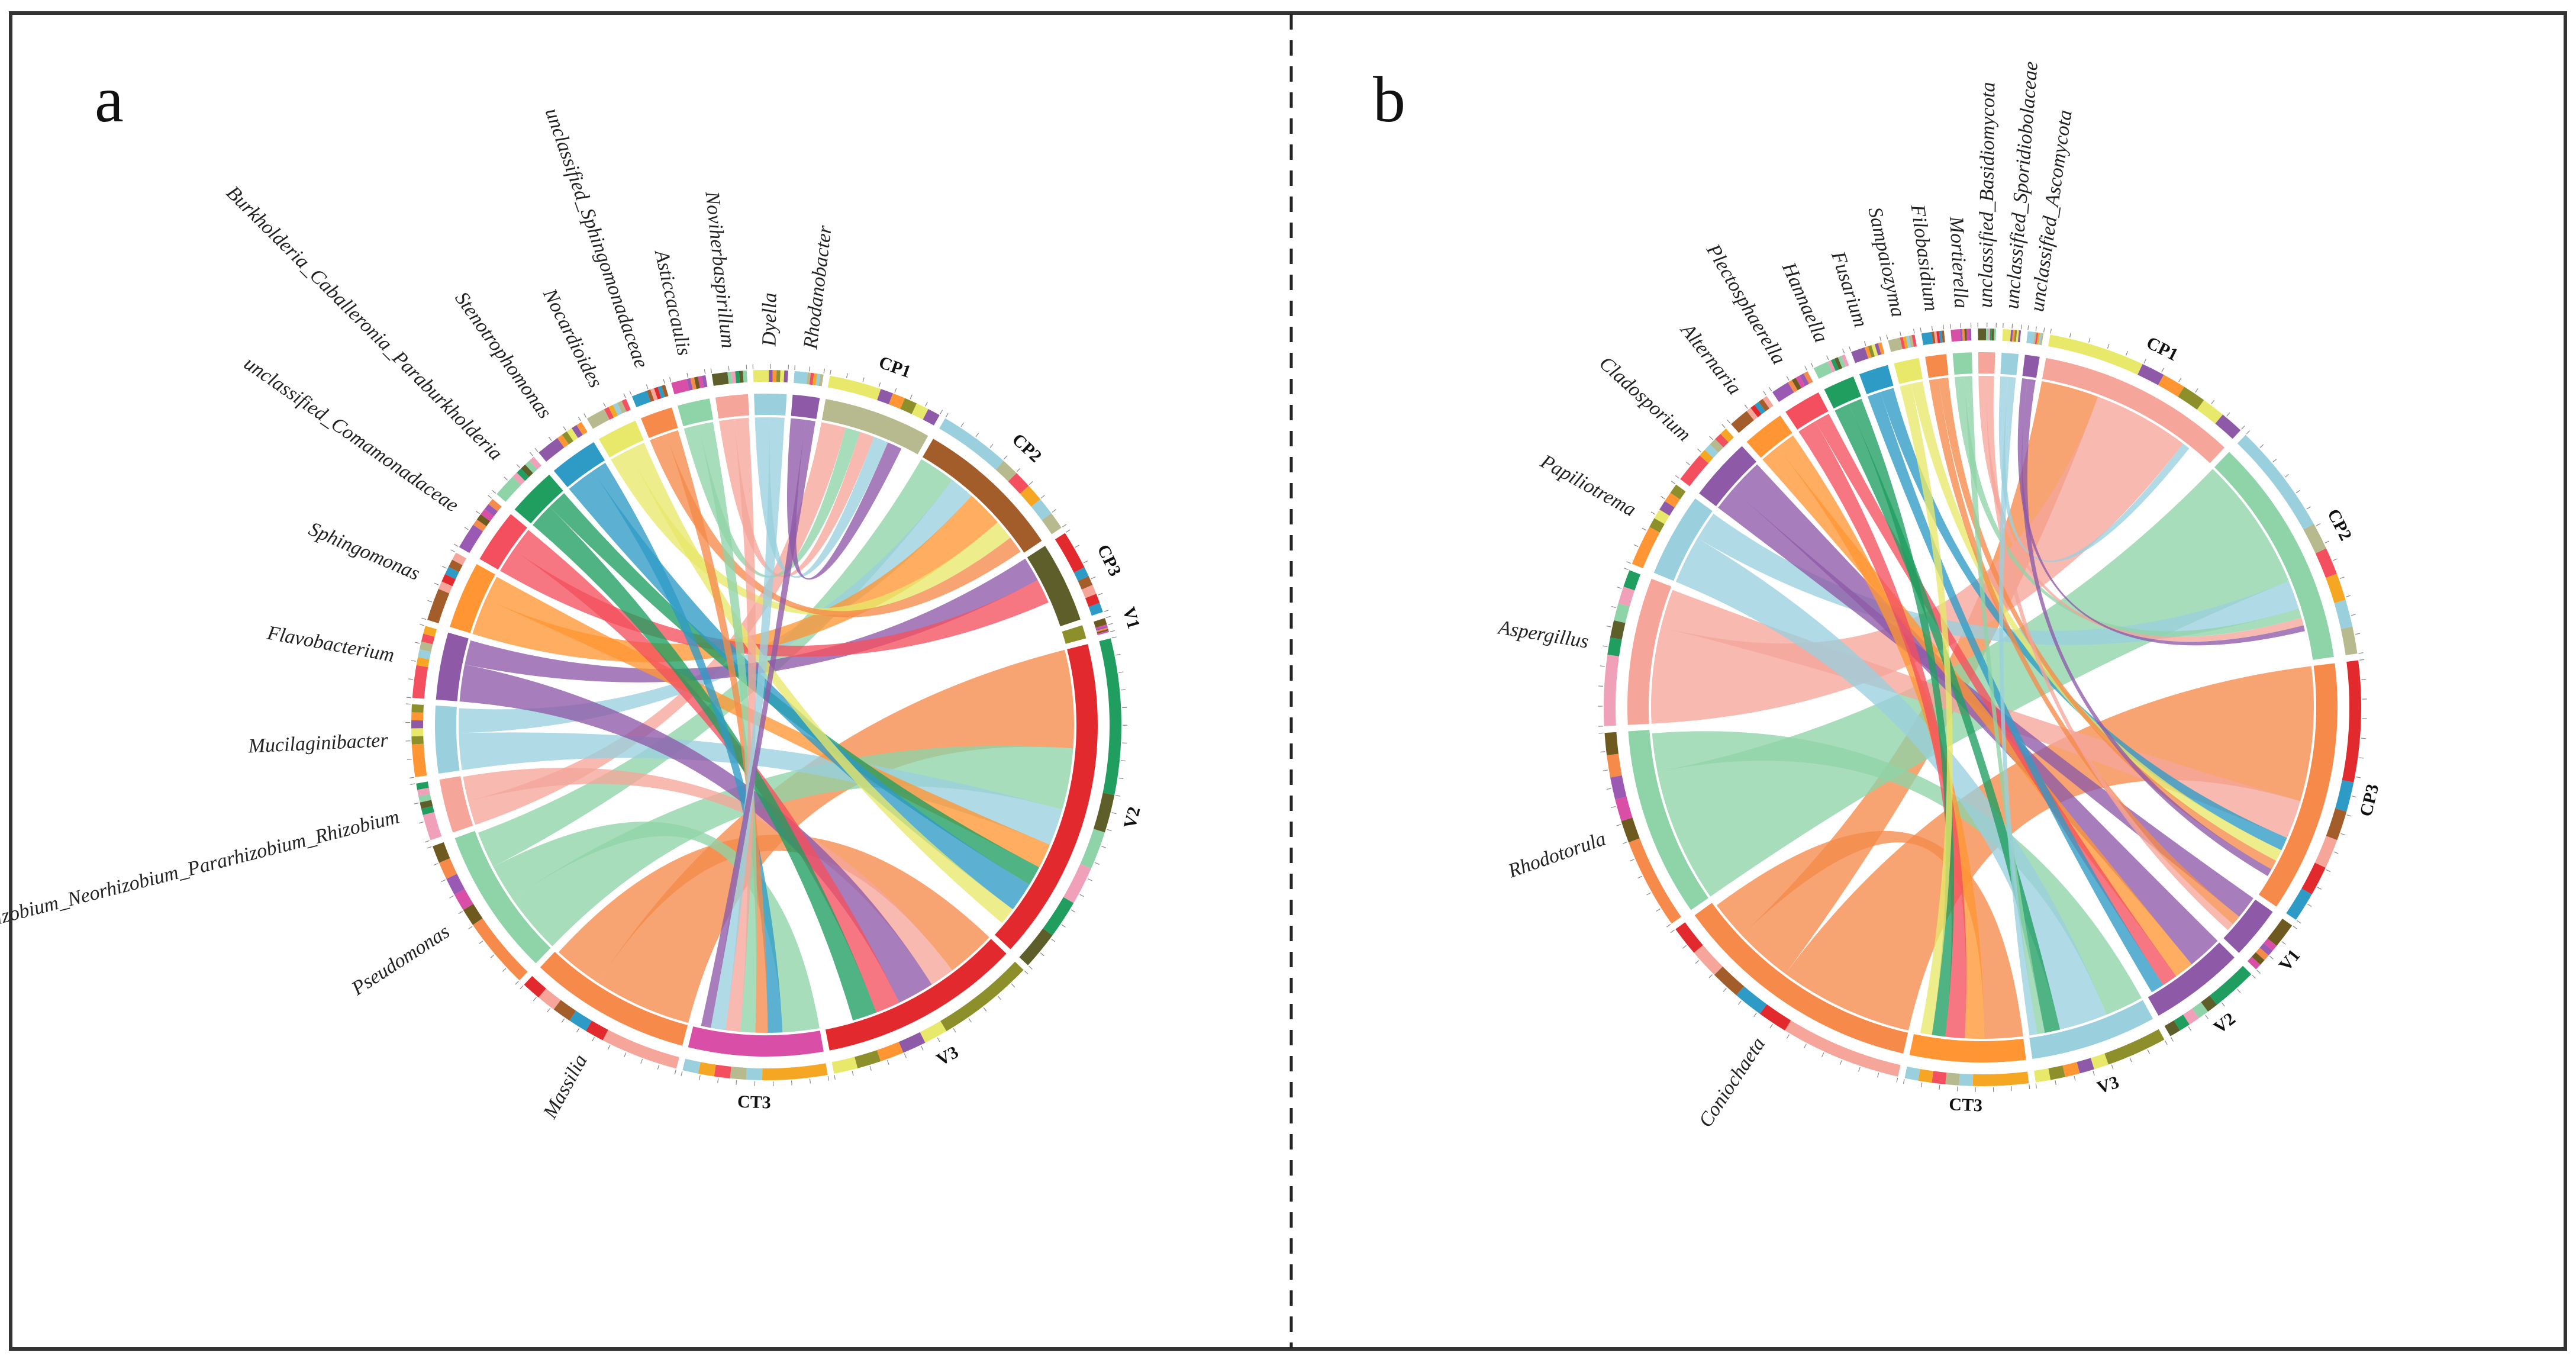 The width and height of the screenshot is (2576, 1362). I want to click on arc-noviherbaspirillum, so click(732, 406).